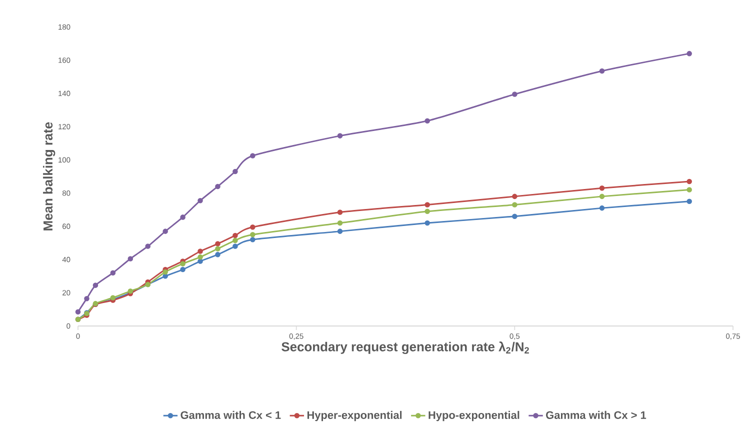 This screenshot has width=747, height=429. Describe the element at coordinates (474, 416) in the screenshot. I see `legend-label: Hypo-exponential` at that location.